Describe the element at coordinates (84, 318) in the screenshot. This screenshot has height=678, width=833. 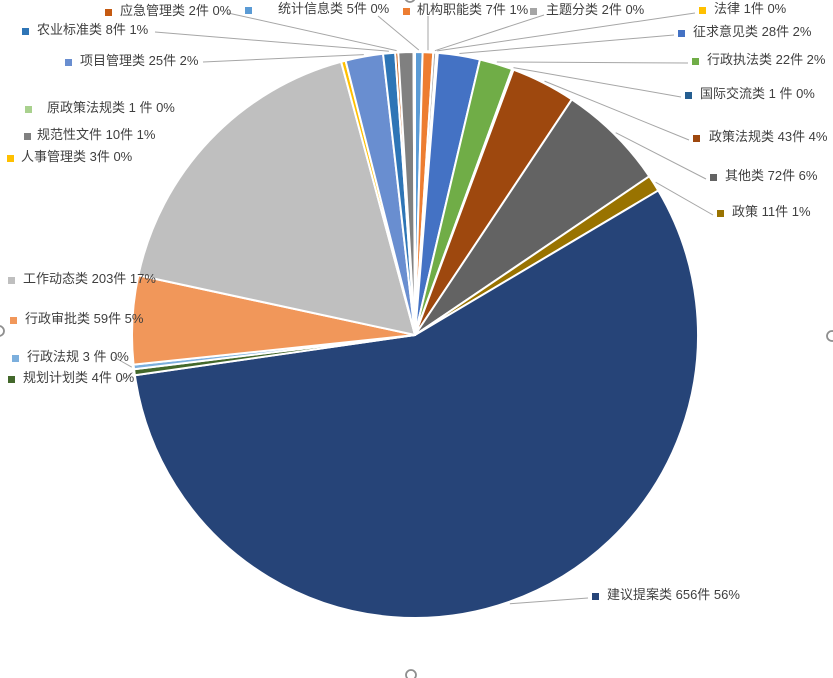
I see `slice-label-行政审批类: 行政审批类 59件 5%` at that location.